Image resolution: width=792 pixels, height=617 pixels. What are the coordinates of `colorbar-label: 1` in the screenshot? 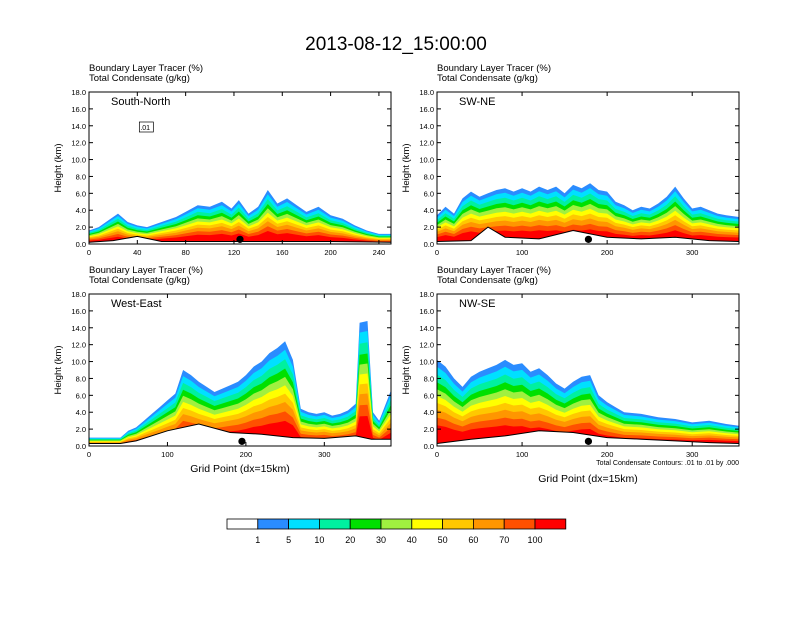 It's located at (257, 540).